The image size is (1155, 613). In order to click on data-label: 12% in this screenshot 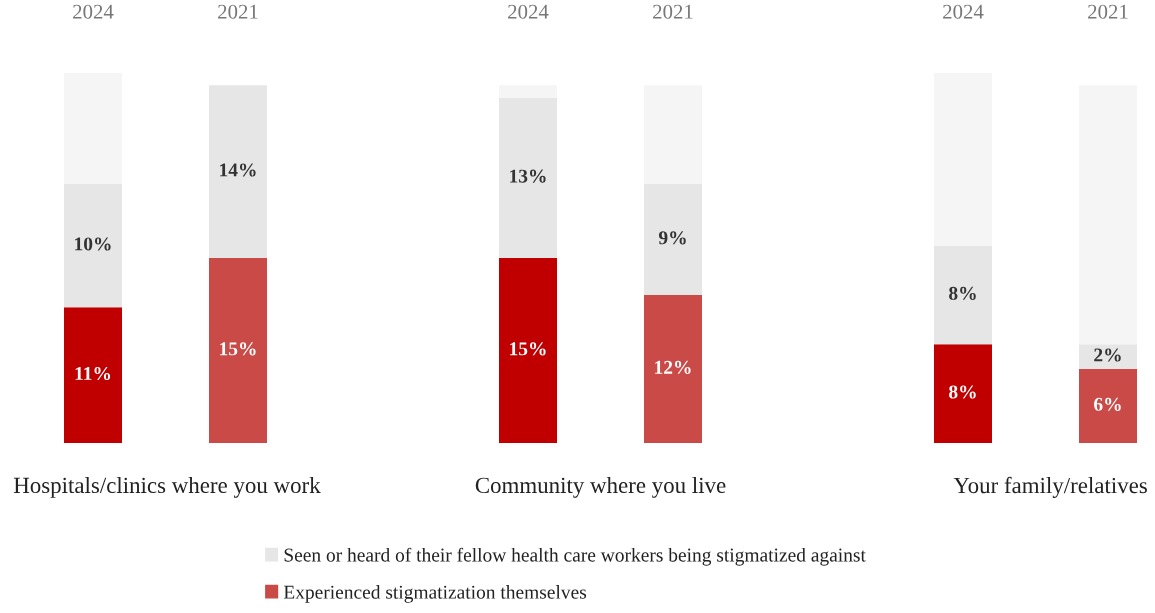, I will do `click(673, 367)`.